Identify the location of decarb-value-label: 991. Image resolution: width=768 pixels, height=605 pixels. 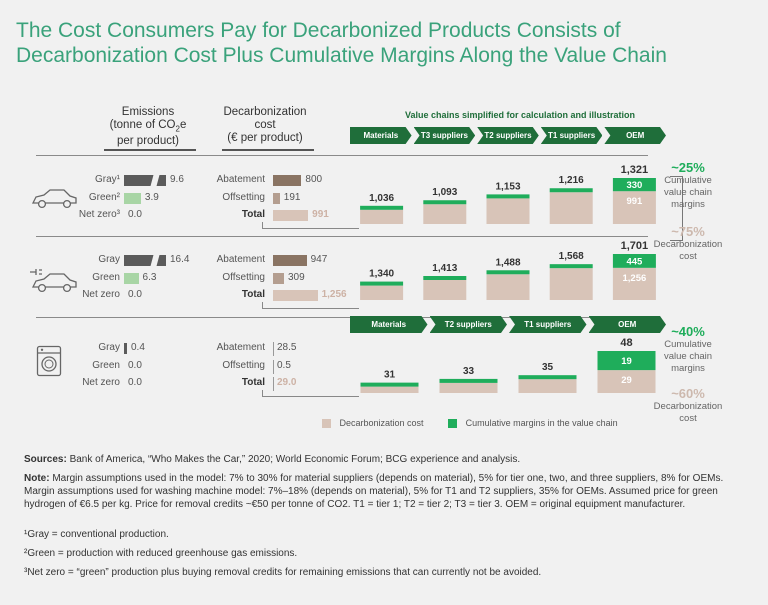
(634, 201).